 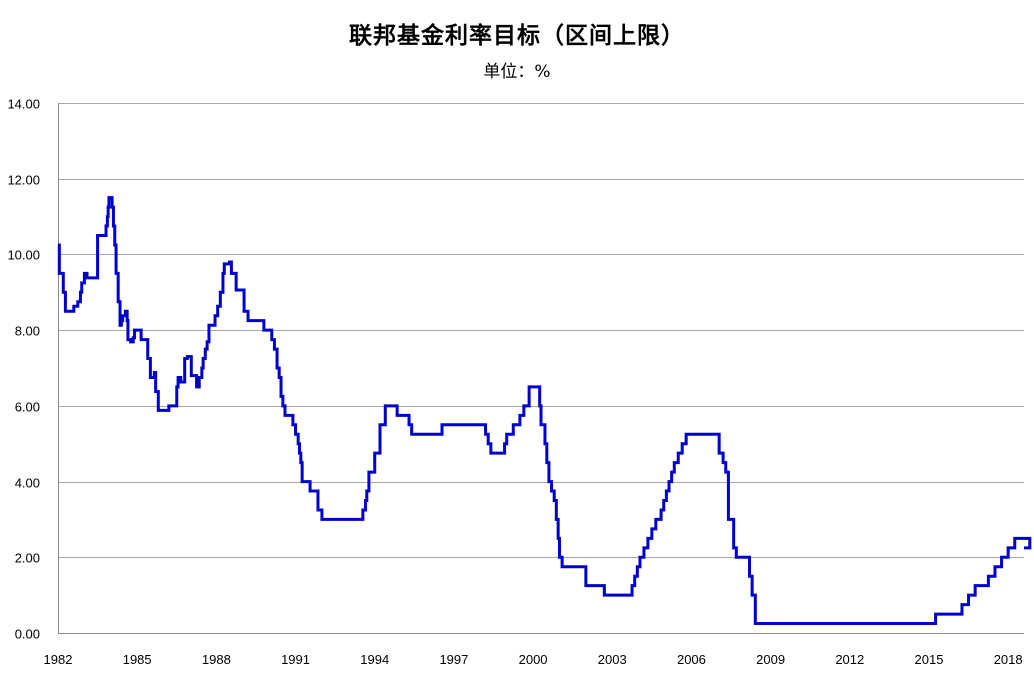 What do you see at coordinates (23, 104) in the screenshot?
I see `y-tick-label: 14.00` at bounding box center [23, 104].